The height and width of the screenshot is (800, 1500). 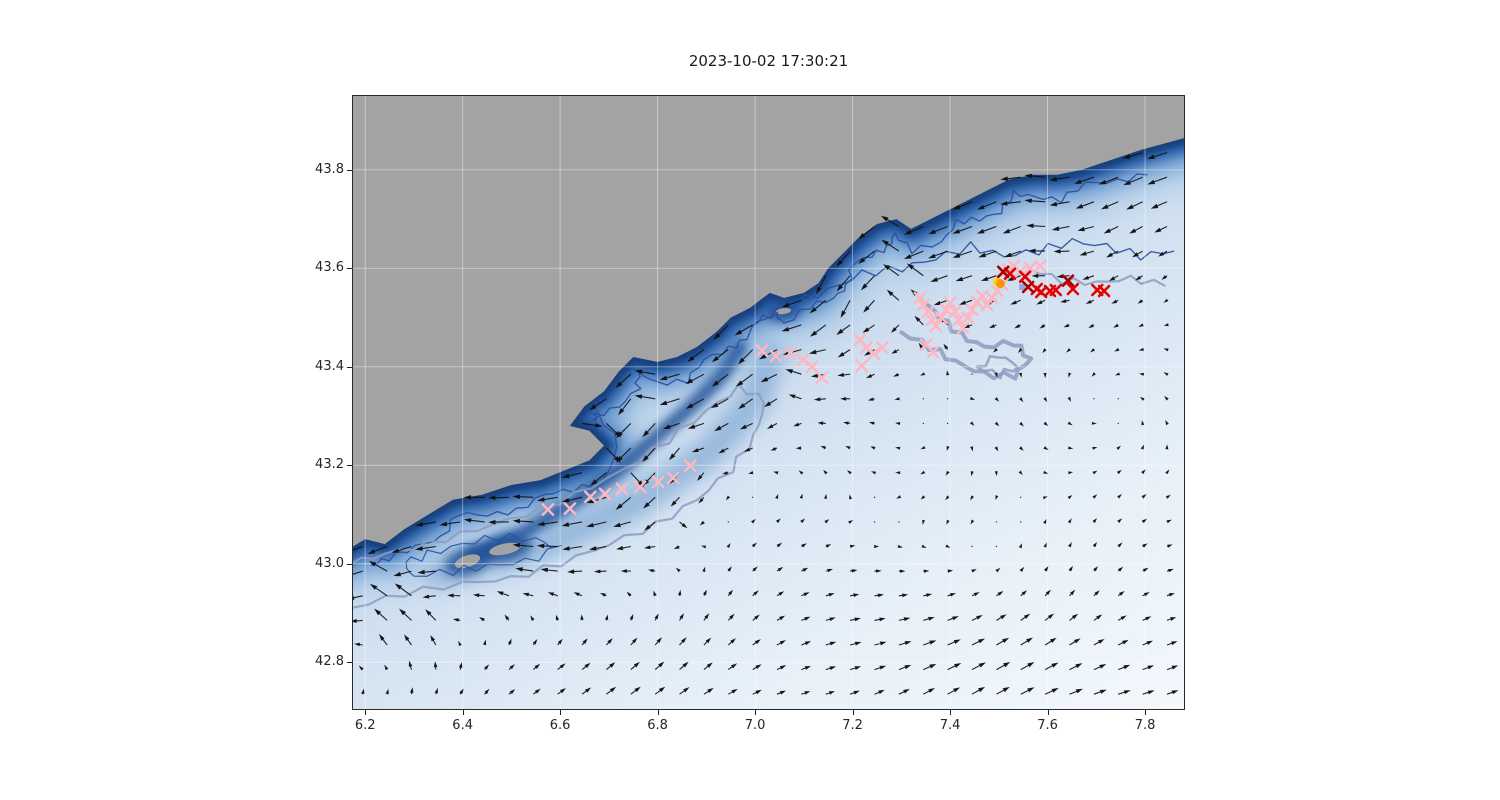 I want to click on y-tick-mark, so click(x=349, y=466).